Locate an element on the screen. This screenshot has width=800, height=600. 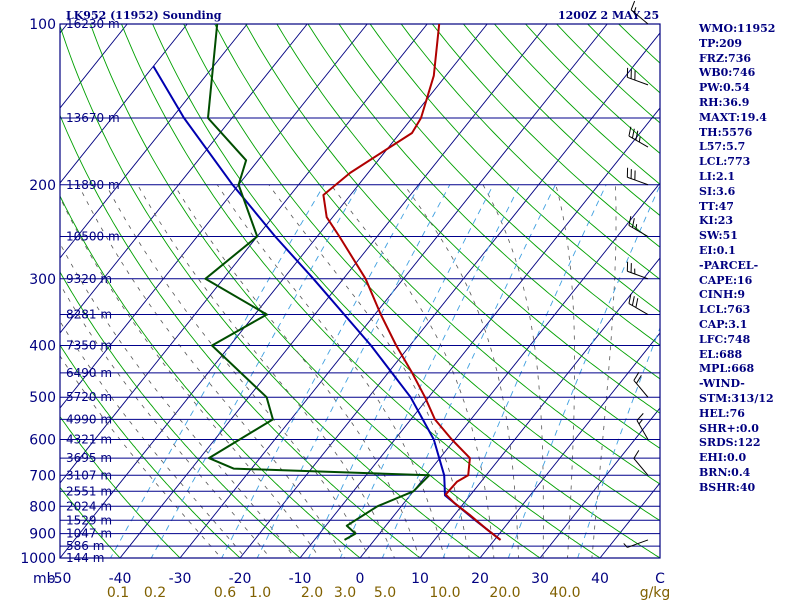
temperature-tick-label: -40 is located at coordinates (120, 579).